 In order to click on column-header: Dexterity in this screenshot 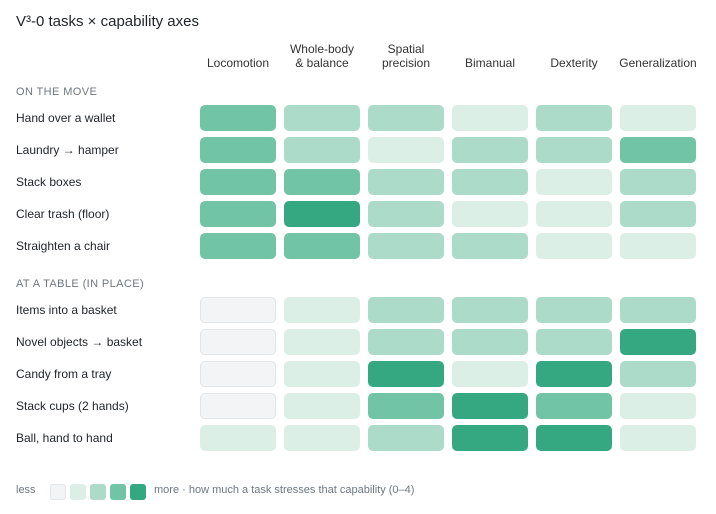, I will do `click(574, 56)`.